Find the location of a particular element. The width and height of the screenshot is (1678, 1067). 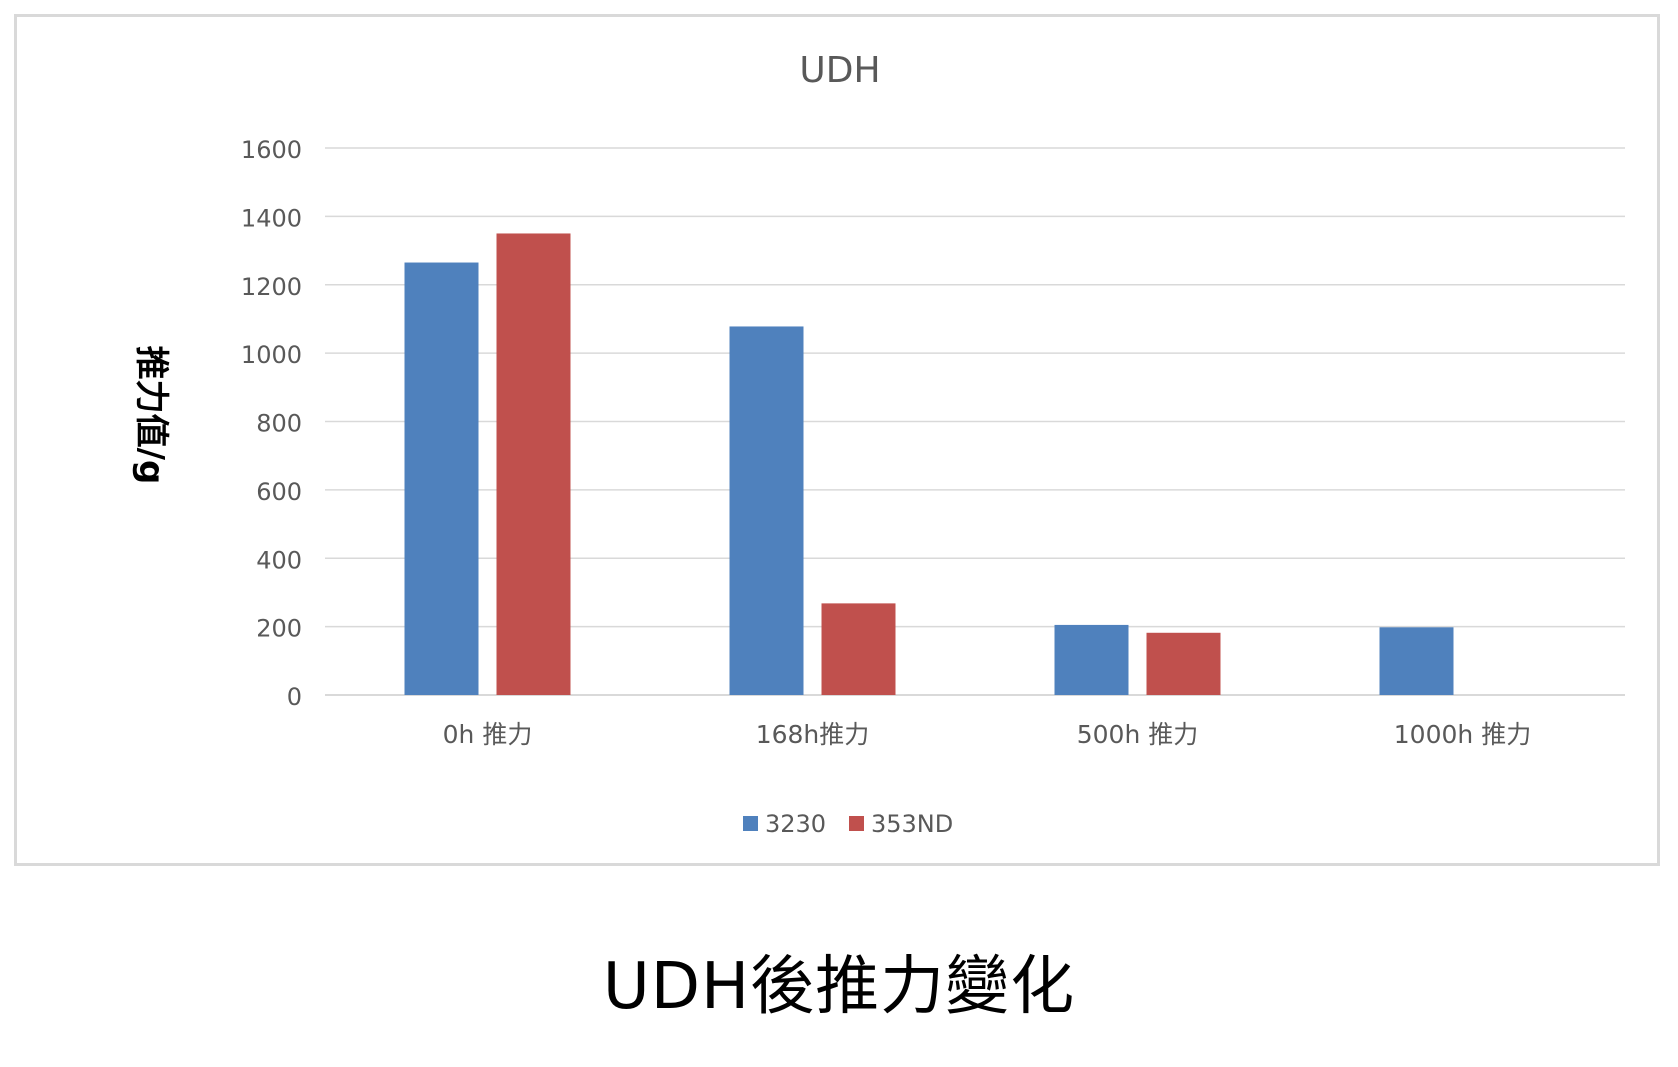

y-tick-label: 1200 is located at coordinates (271, 287).